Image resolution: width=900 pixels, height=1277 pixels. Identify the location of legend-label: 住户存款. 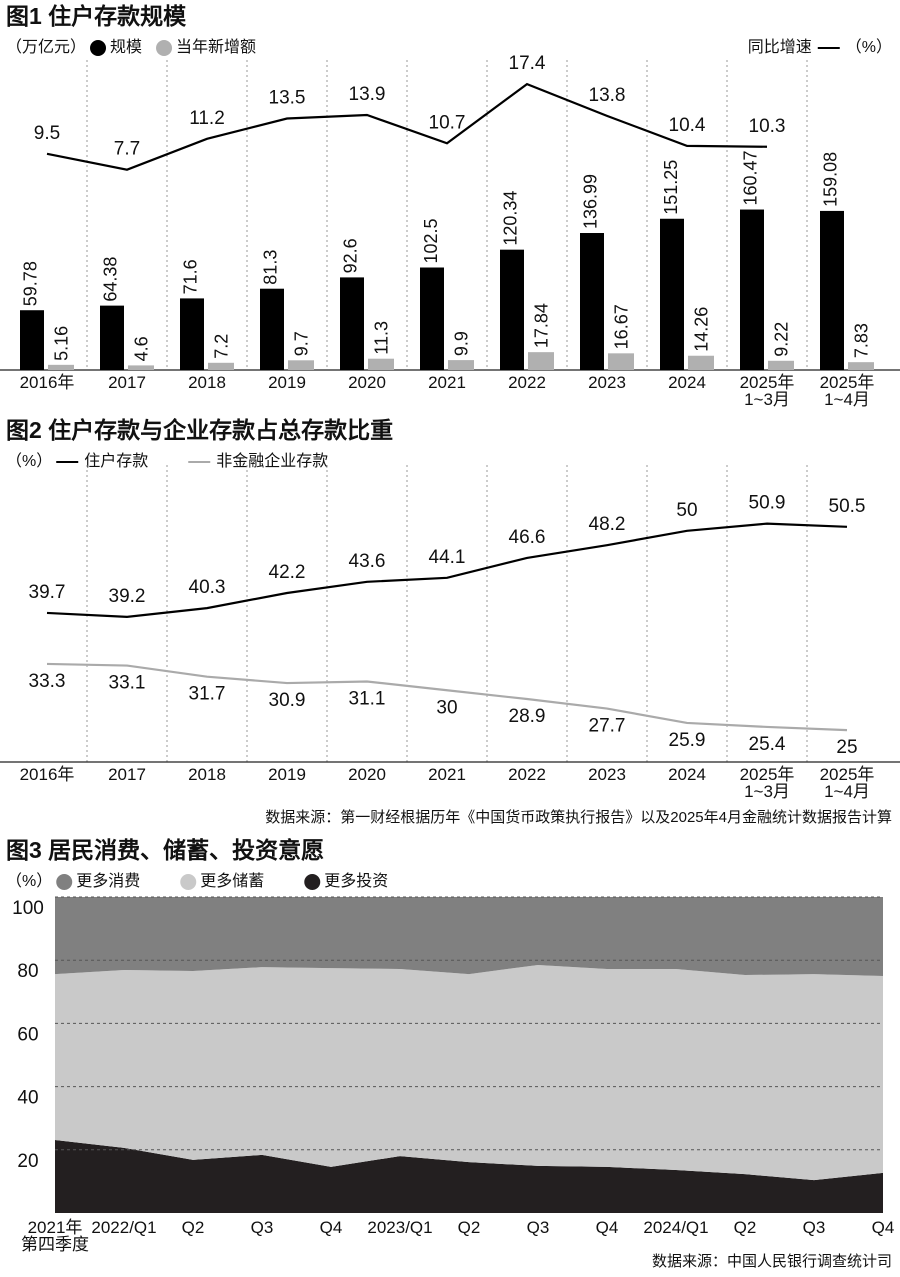
(116, 461).